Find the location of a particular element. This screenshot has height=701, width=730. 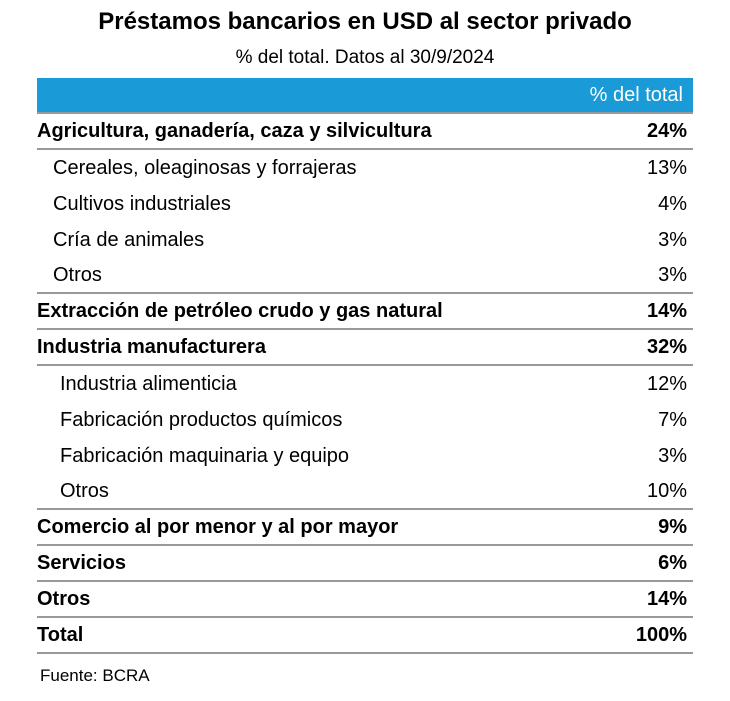

row-value: 100% is located at coordinates (661, 634).